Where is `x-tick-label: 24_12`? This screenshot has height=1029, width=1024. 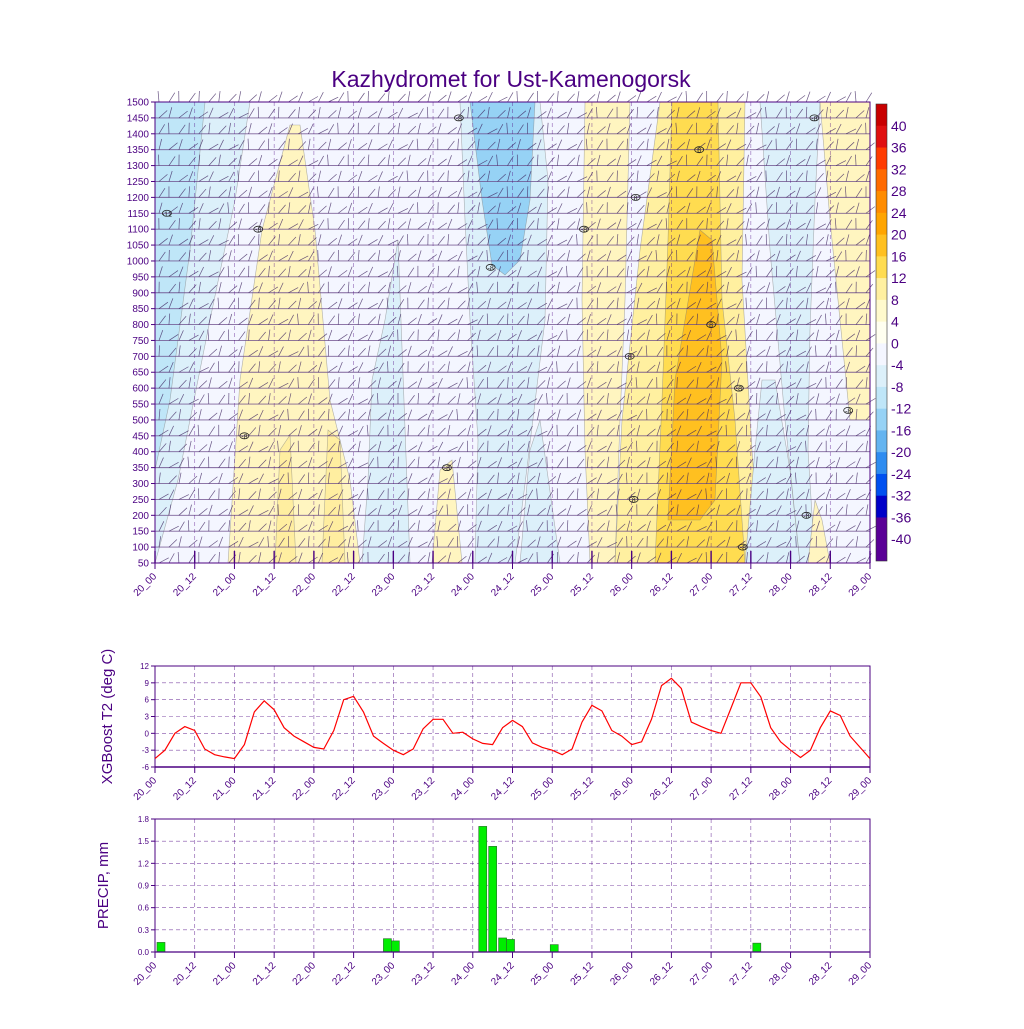
x-tick-label: 24_12 is located at coordinates (503, 789).